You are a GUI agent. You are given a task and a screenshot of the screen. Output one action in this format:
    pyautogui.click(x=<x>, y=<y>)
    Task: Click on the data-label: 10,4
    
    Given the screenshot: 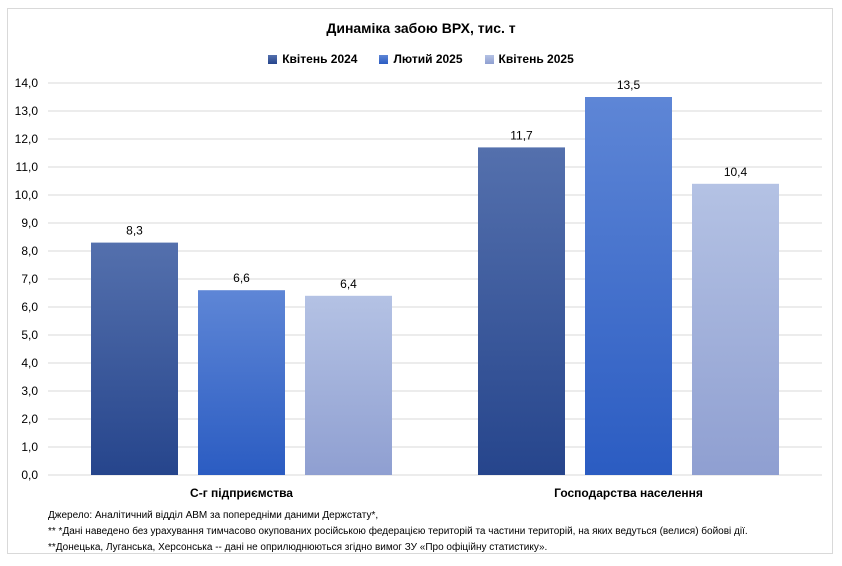 What is the action you would take?
    pyautogui.click(x=736, y=172)
    